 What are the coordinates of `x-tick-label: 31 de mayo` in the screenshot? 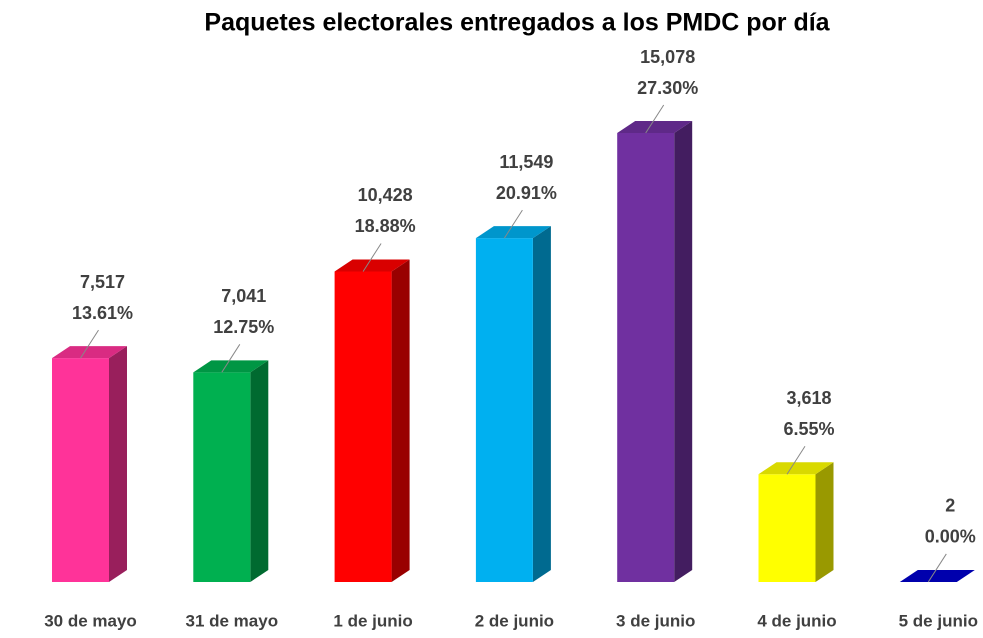 It's located at (231, 620).